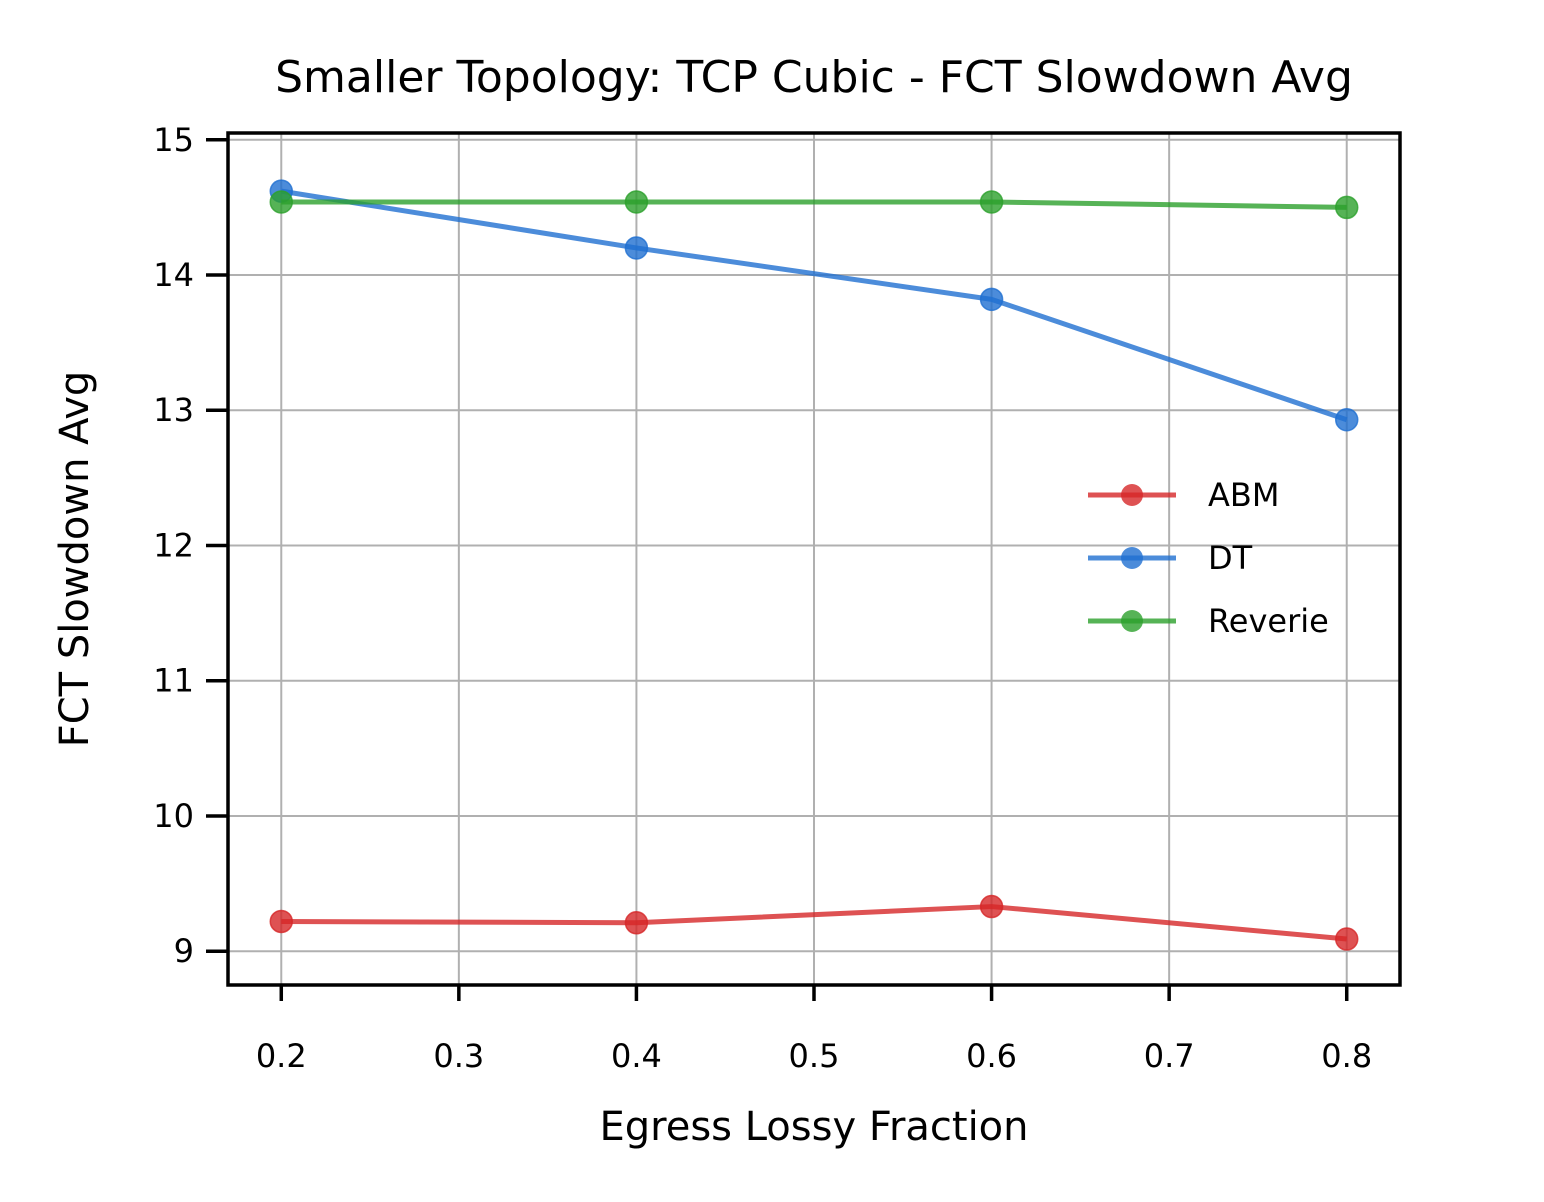 This screenshot has width=1544, height=1202. Describe the element at coordinates (173, 816) in the screenshot. I see `y-tick-label: 10` at that location.